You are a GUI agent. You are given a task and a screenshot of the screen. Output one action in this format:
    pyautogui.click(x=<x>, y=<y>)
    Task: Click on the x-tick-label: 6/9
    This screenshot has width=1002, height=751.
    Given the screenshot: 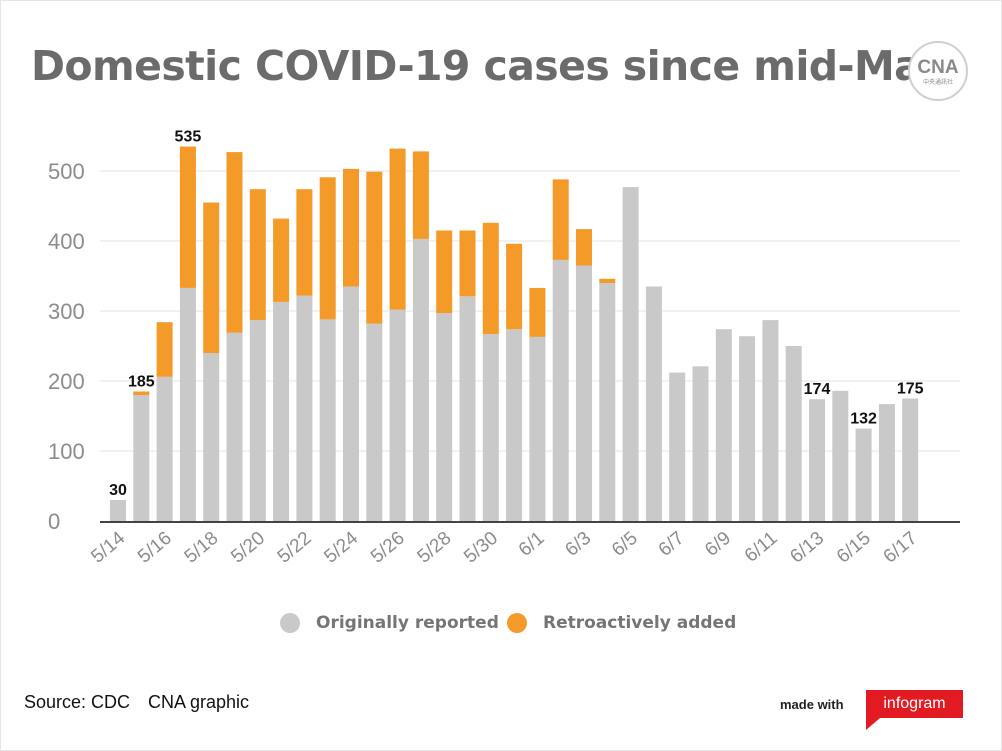 What is the action you would take?
    pyautogui.click(x=718, y=544)
    